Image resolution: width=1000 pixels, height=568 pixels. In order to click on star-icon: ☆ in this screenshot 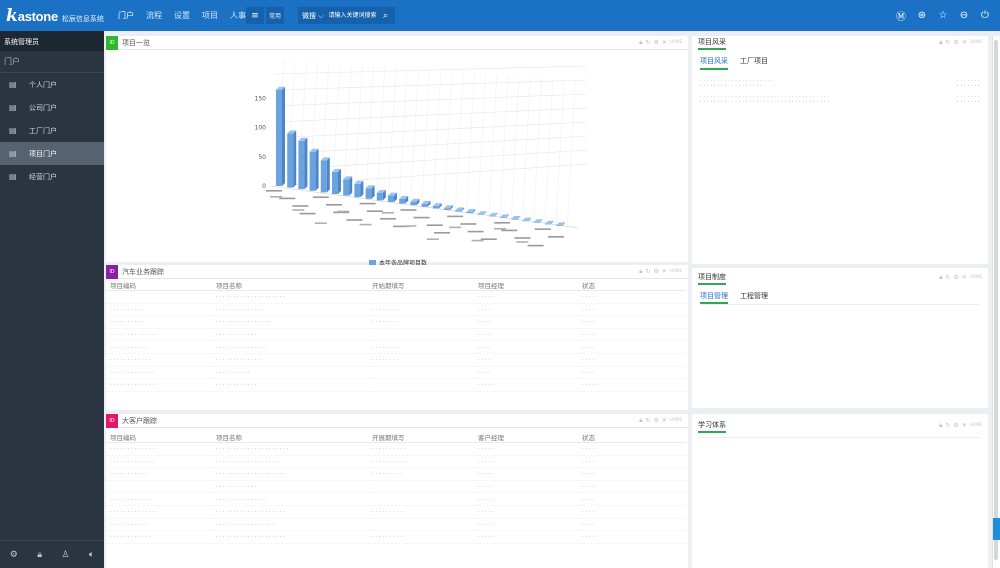, I will do `click(943, 15)`.